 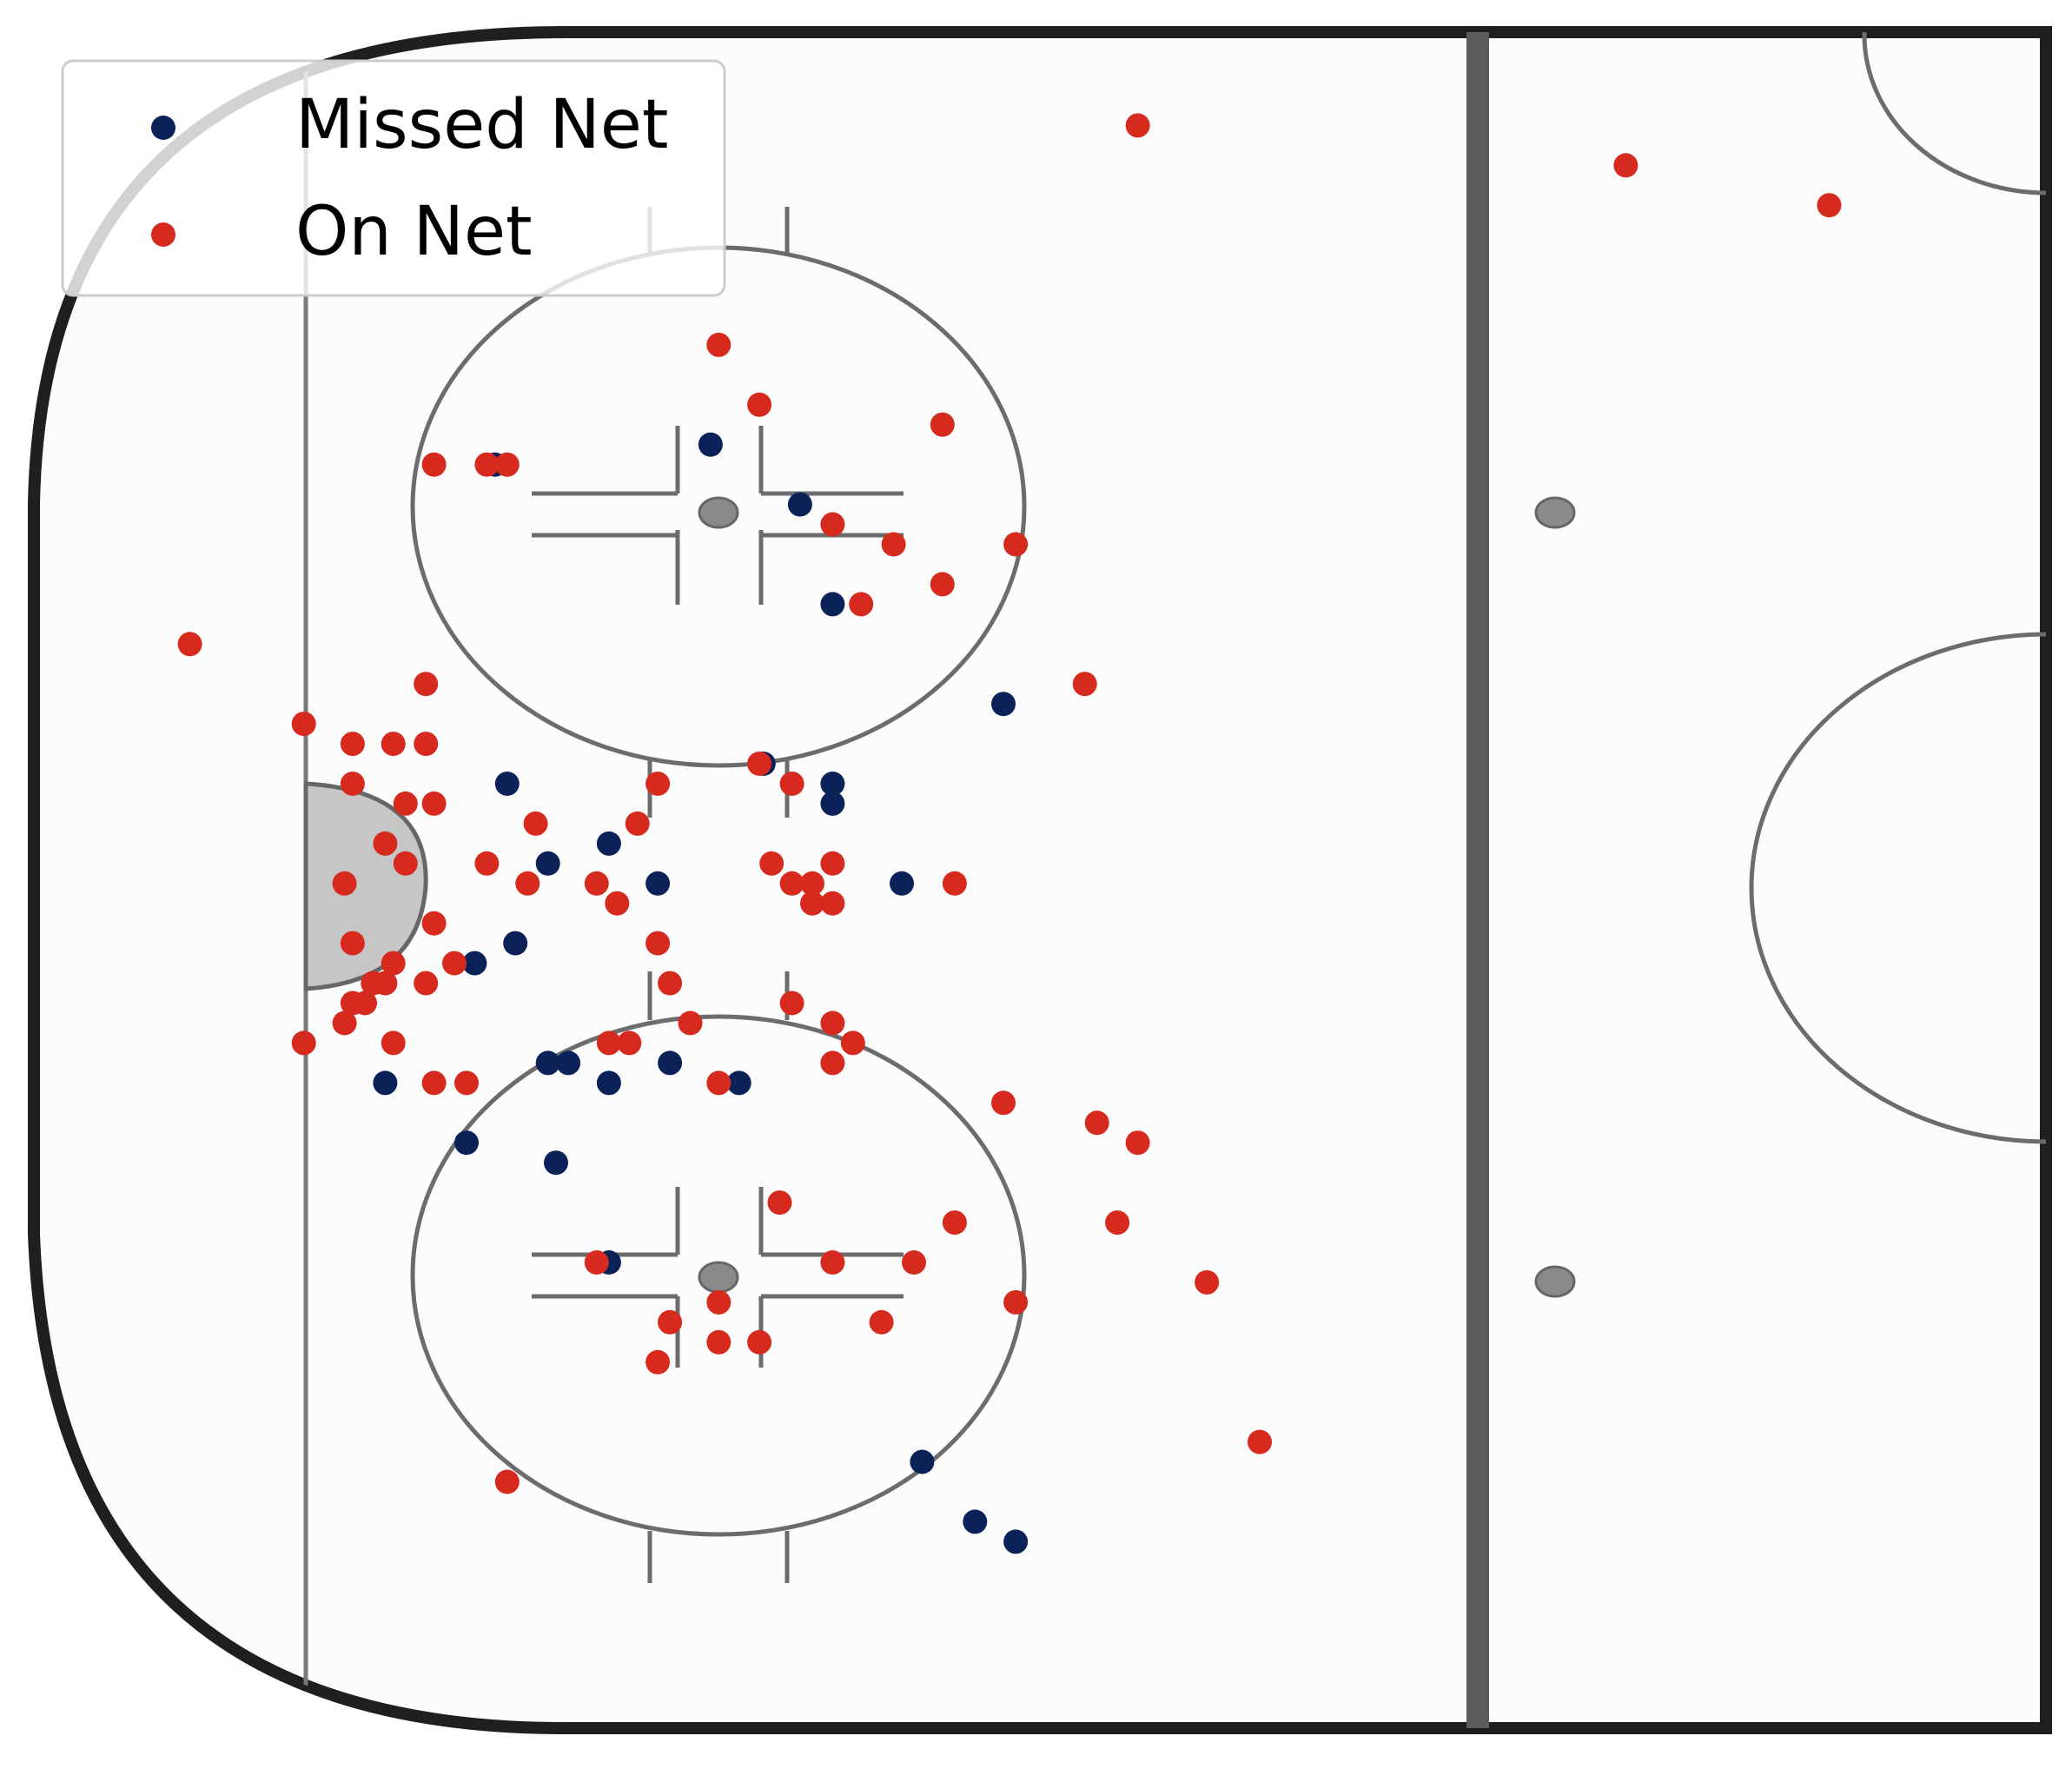 I want to click on goal-crease, so click(x=365, y=886).